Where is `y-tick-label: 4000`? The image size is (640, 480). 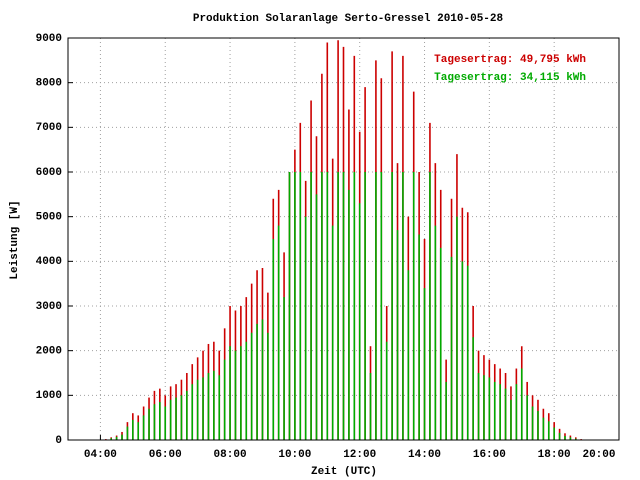
y-tick-label: 4000 is located at coordinates (49, 262).